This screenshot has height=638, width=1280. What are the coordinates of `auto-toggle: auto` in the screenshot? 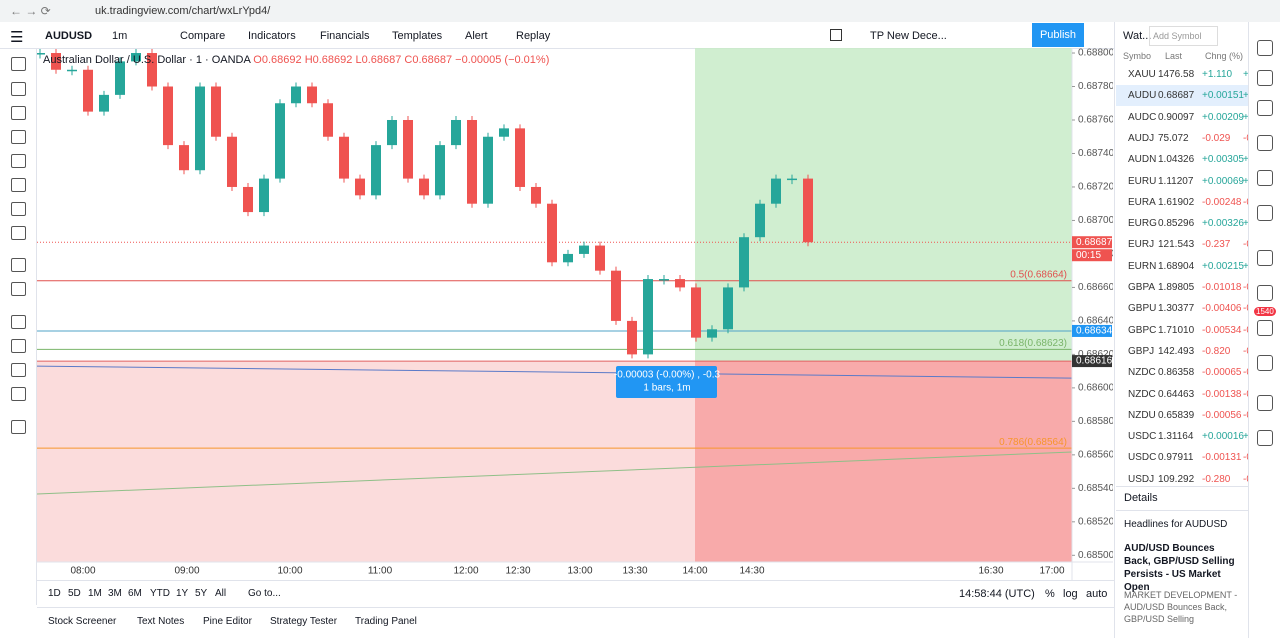 It's located at (1097, 594).